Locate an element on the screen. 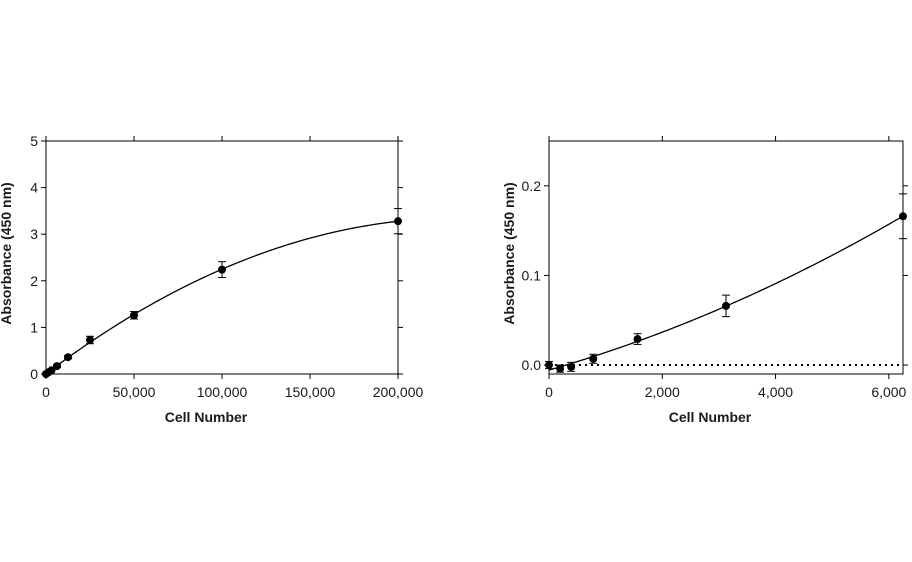 The height and width of the screenshot is (562, 912). x-tick-label: 2,000 is located at coordinates (662, 392).